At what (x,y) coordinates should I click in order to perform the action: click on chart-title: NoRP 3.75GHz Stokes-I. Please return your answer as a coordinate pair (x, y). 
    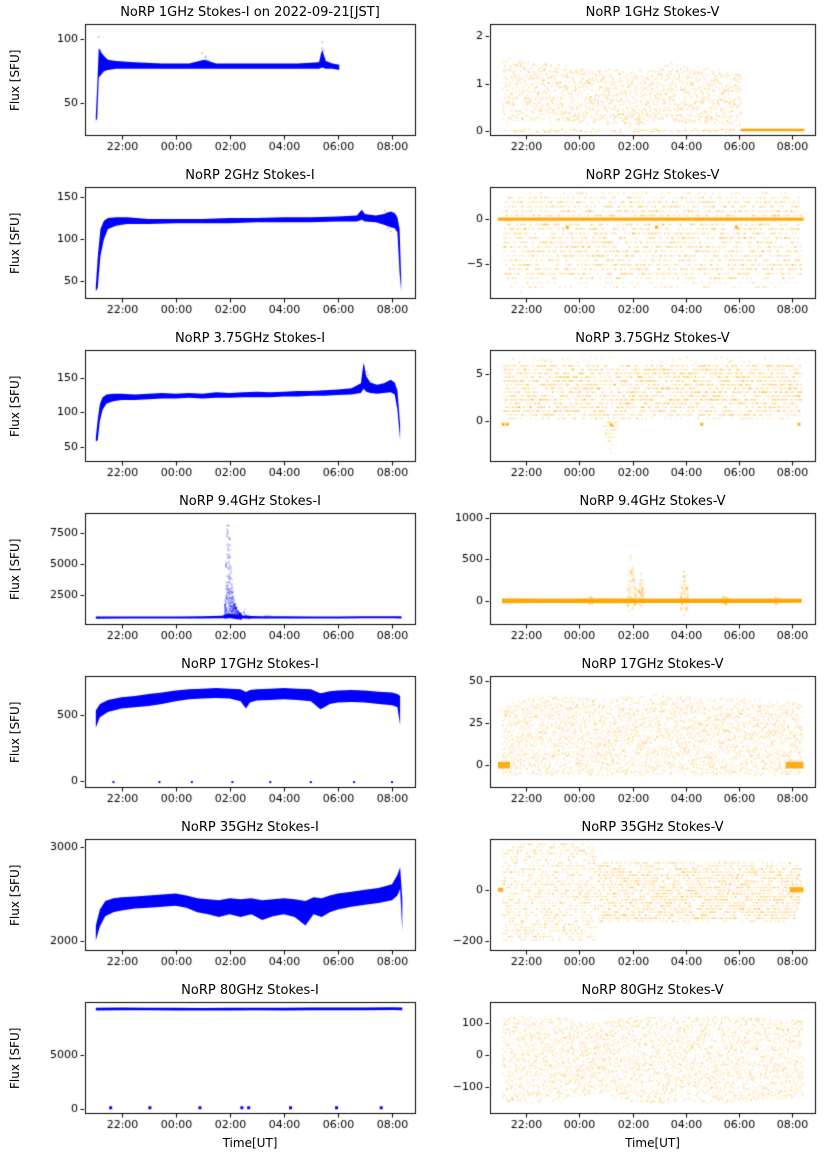
    Looking at the image, I should click on (250, 338).